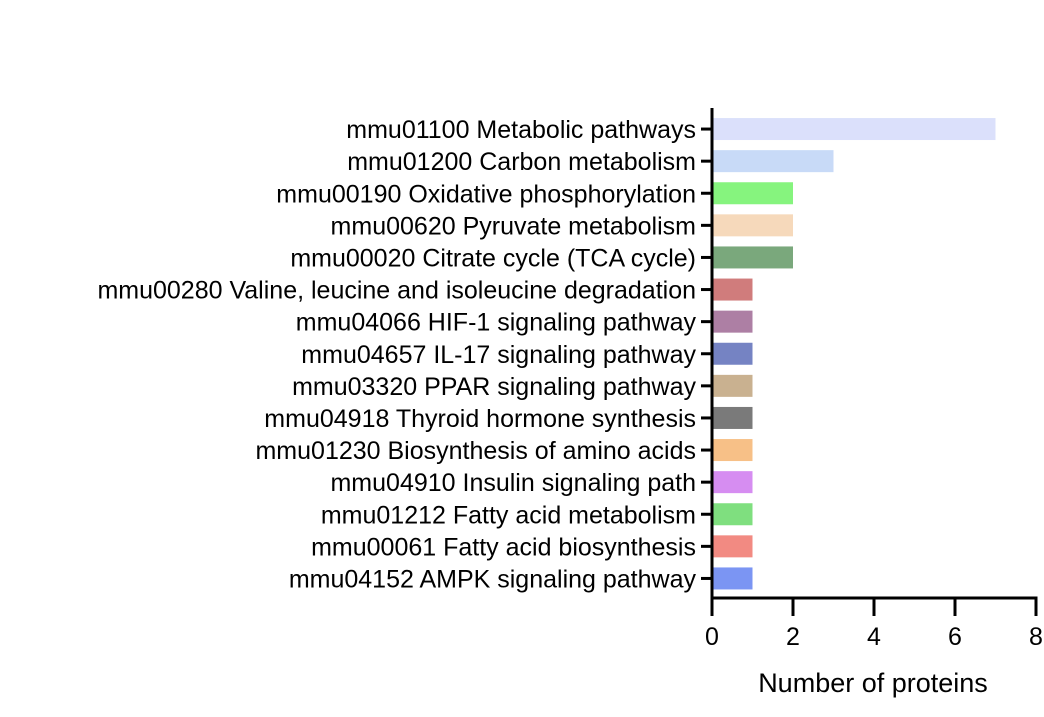 The image size is (1044, 717). What do you see at coordinates (494, 387) in the screenshot?
I see `category-label: mmu03320 PPAR signaling pathway` at bounding box center [494, 387].